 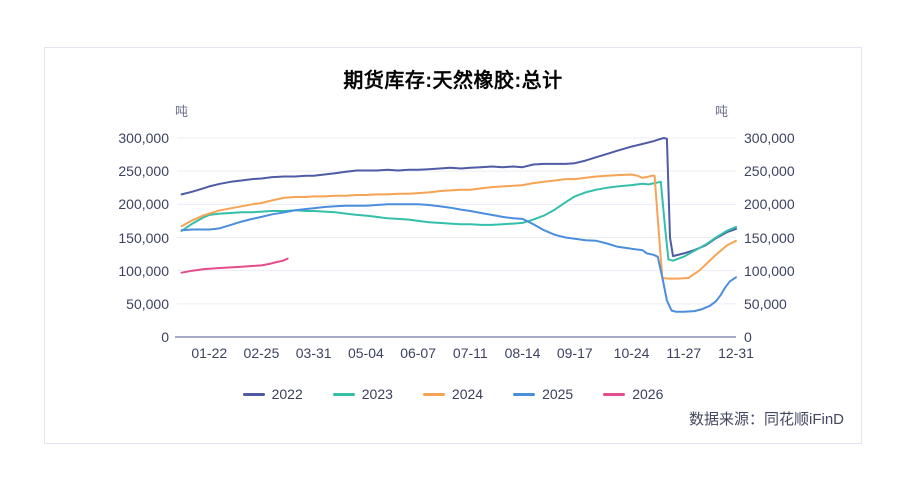 What do you see at coordinates (165, 337) in the screenshot?
I see `y-axis-label-left: 0` at bounding box center [165, 337].